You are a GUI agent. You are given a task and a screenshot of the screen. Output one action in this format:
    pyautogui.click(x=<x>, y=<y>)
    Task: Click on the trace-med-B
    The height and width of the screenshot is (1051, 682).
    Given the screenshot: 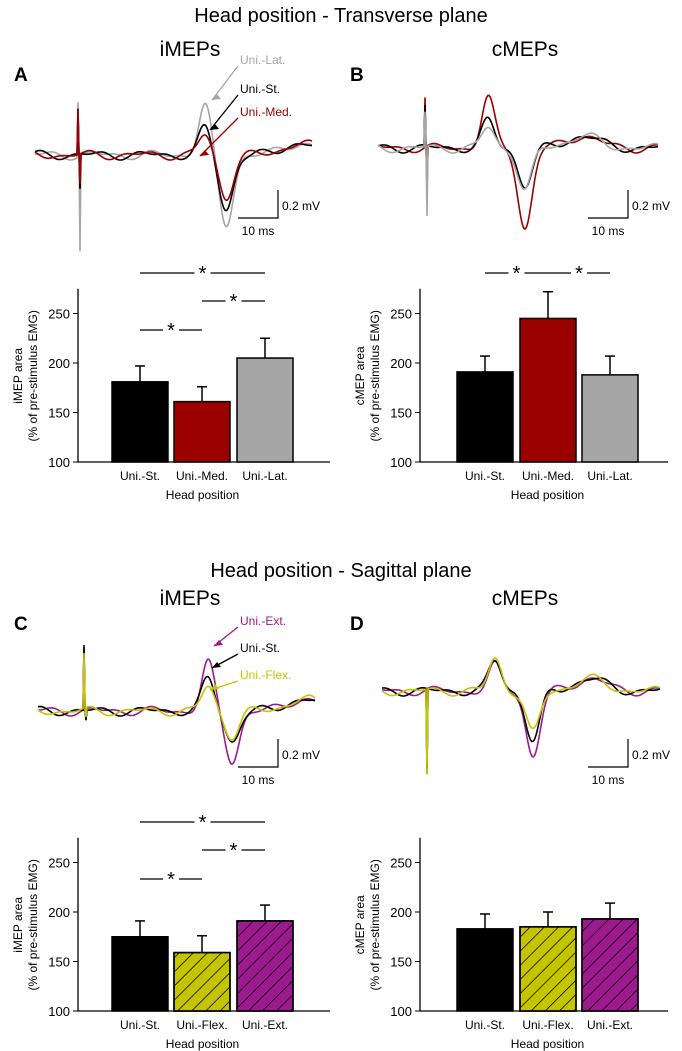 What is the action you would take?
    pyautogui.click(x=518, y=162)
    